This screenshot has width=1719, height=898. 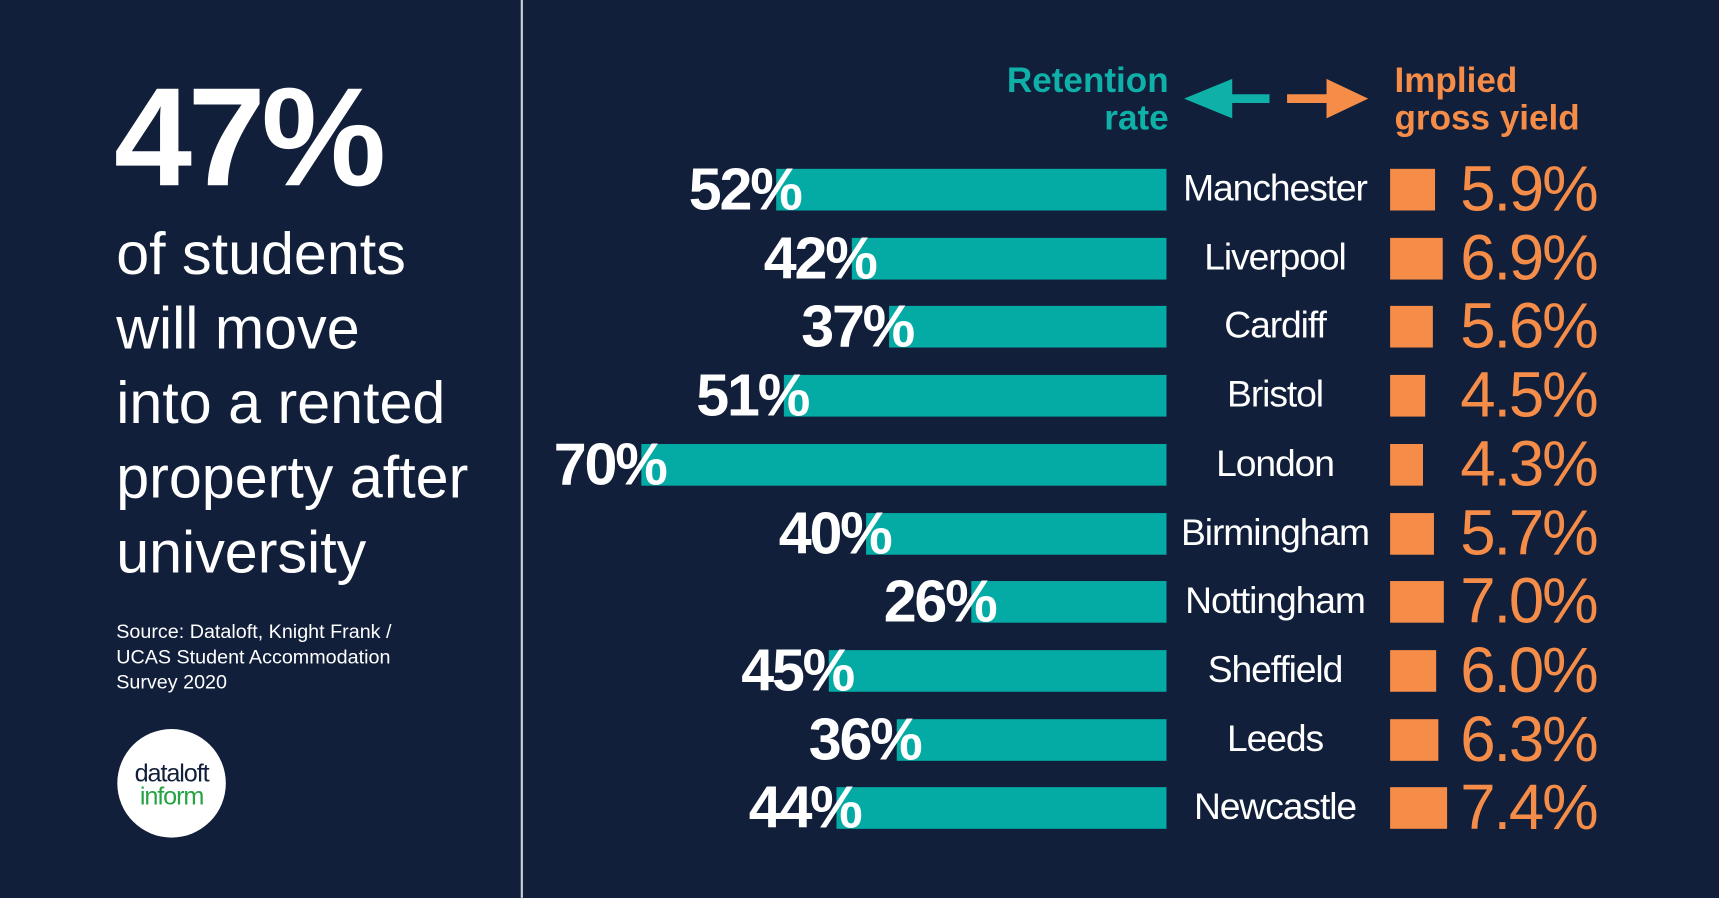 I want to click on yield-label: 5.7%, so click(x=1529, y=533).